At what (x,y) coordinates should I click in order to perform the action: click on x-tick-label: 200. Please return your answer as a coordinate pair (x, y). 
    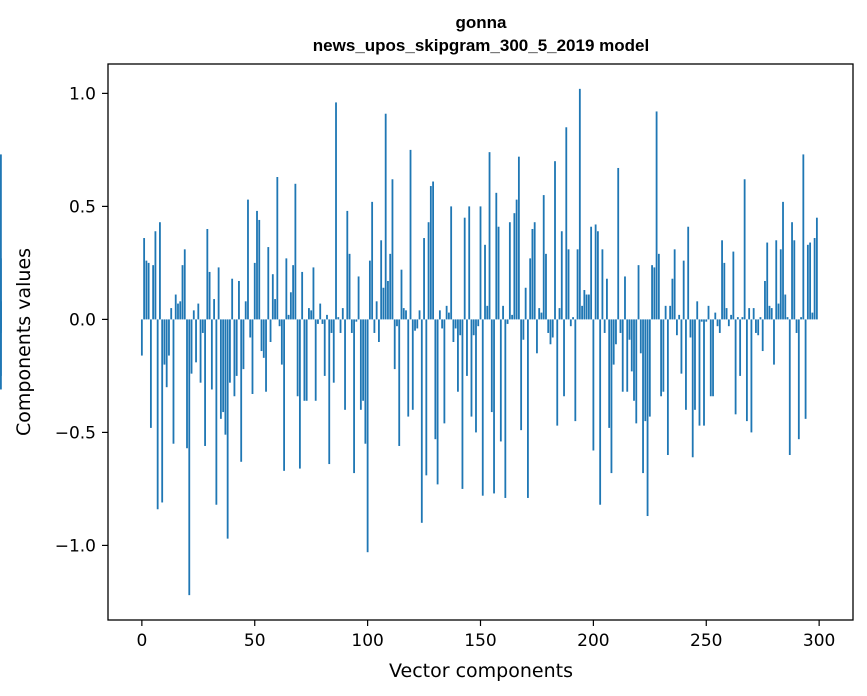
    Looking at the image, I should click on (593, 641).